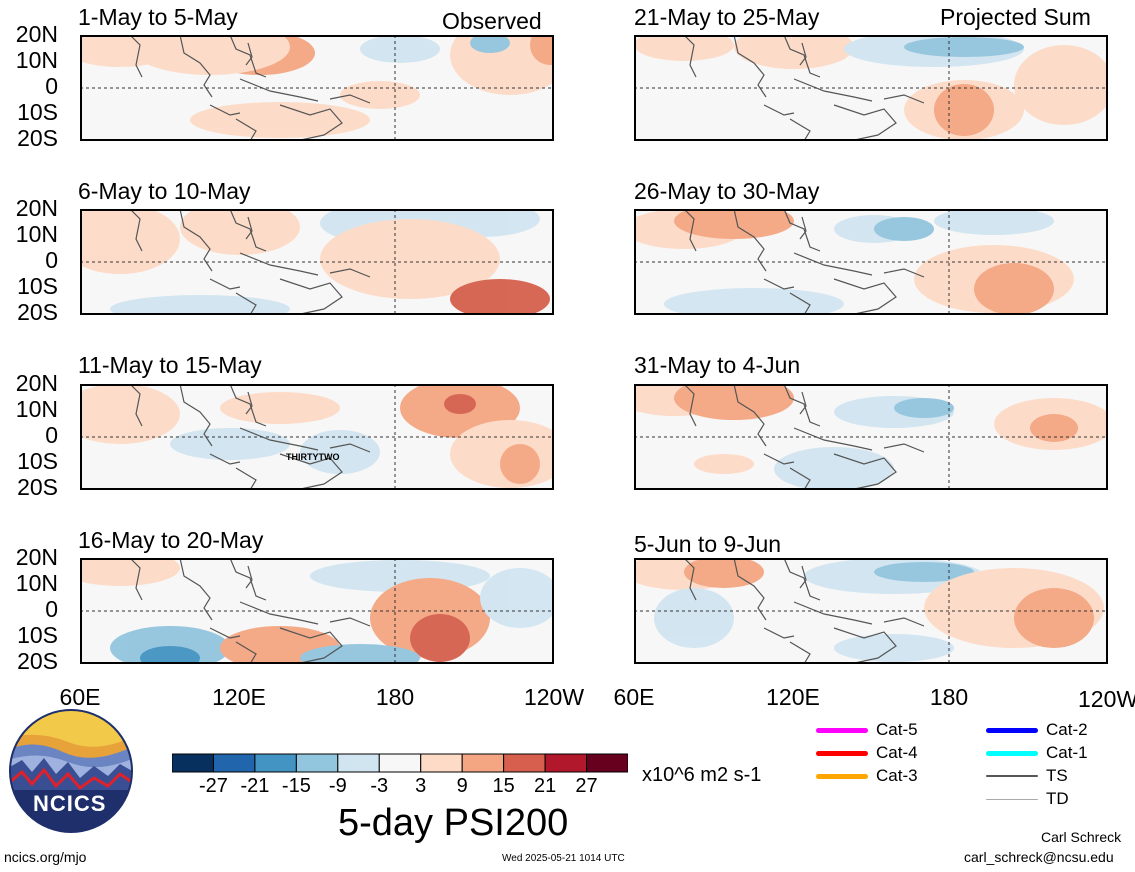 Image resolution: width=1135 pixels, height=872 pixels. Describe the element at coordinates (897, 752) in the screenshot. I see `legend-label: Cat-4` at that location.